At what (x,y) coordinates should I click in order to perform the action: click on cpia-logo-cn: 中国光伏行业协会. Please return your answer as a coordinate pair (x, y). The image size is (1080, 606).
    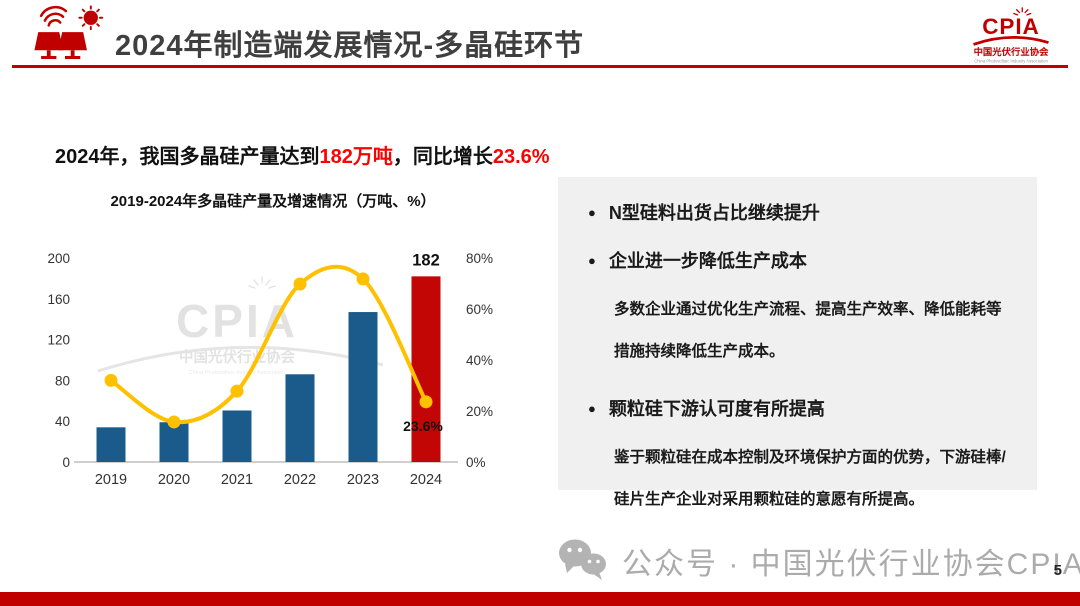
    Looking at the image, I should click on (1012, 51).